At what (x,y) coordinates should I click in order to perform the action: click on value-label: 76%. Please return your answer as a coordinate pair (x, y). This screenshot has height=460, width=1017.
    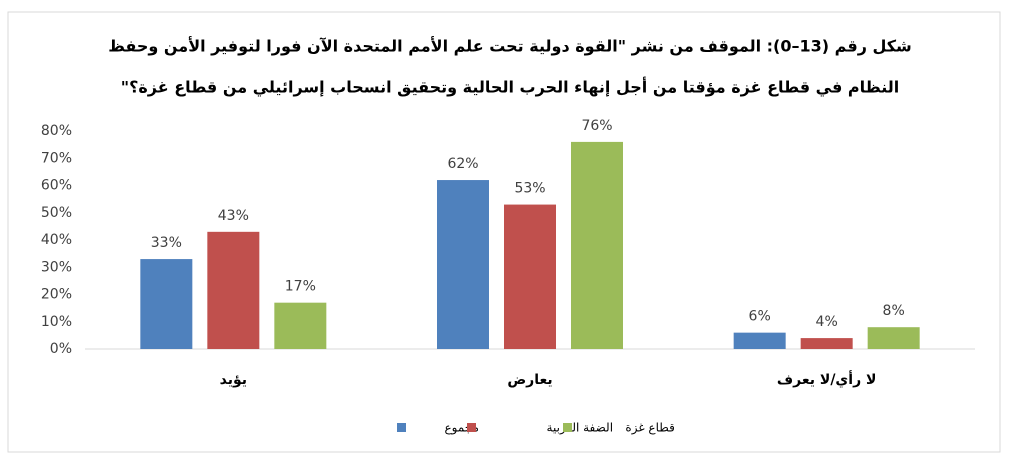
    Looking at the image, I should click on (596, 126).